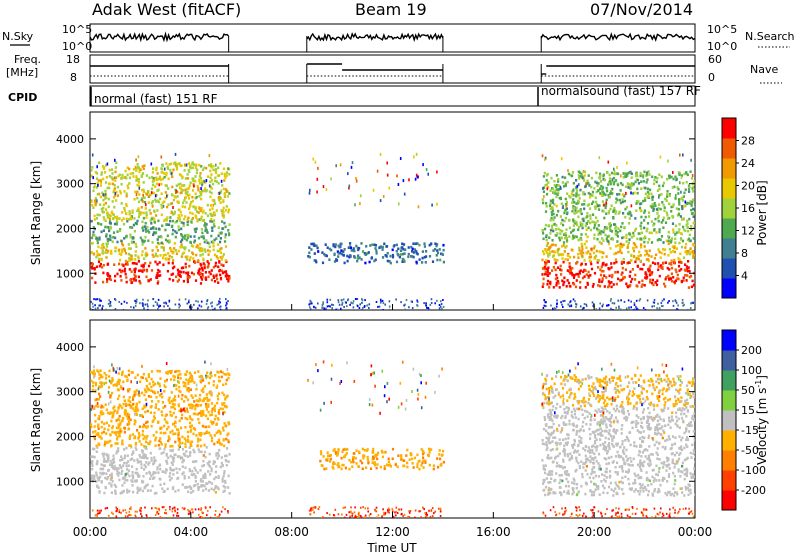 Image resolution: width=800 pixels, height=554 pixels. Describe the element at coordinates (744, 253) in the screenshot. I see `colorbar-tick-label: 8` at that location.